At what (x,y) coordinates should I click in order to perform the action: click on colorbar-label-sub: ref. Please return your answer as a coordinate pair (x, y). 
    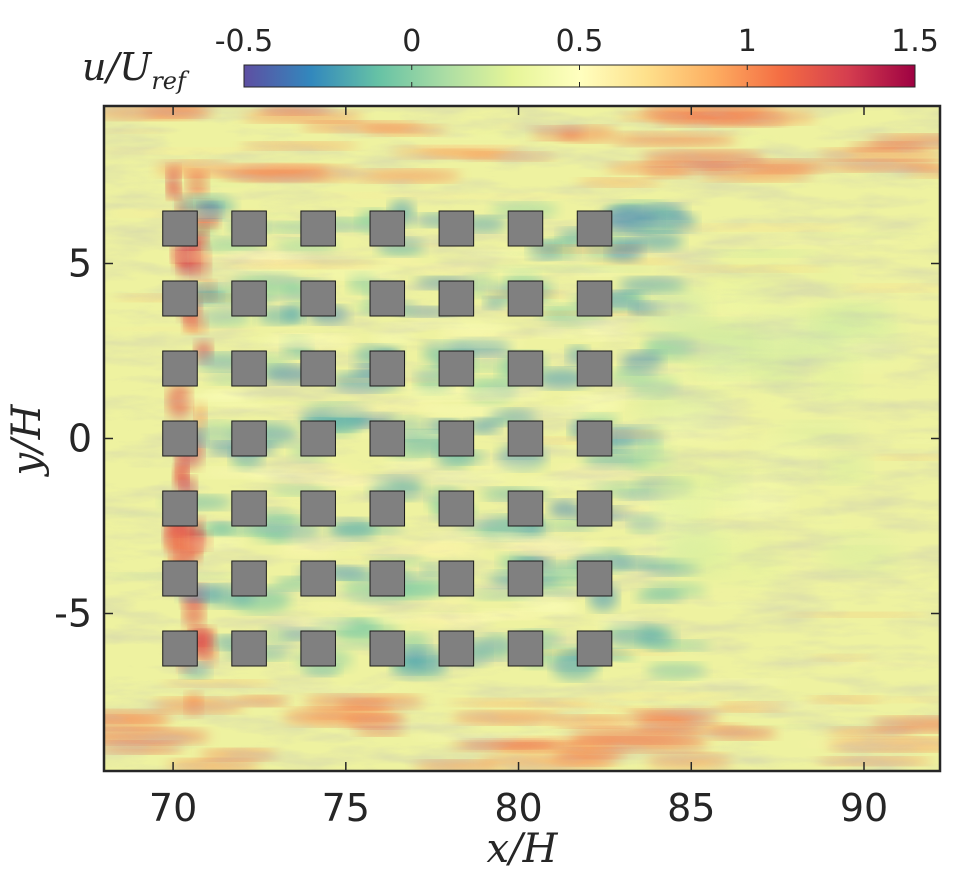
    Looking at the image, I should click on (170, 81).